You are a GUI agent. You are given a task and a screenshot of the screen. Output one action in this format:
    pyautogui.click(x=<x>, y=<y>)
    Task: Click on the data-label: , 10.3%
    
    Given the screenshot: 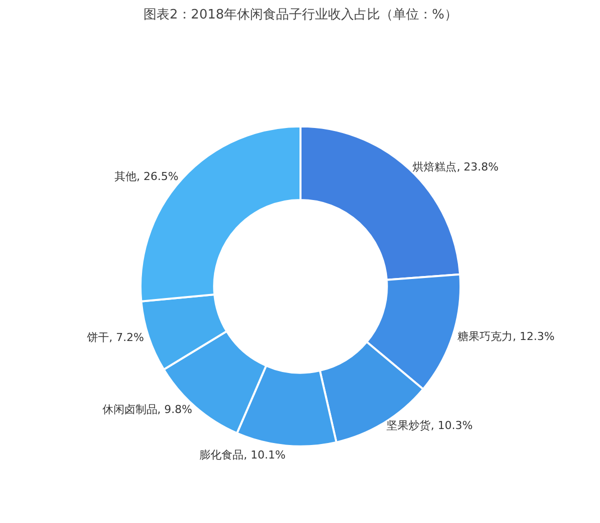 What is the action you would take?
    pyautogui.click(x=451, y=425)
    